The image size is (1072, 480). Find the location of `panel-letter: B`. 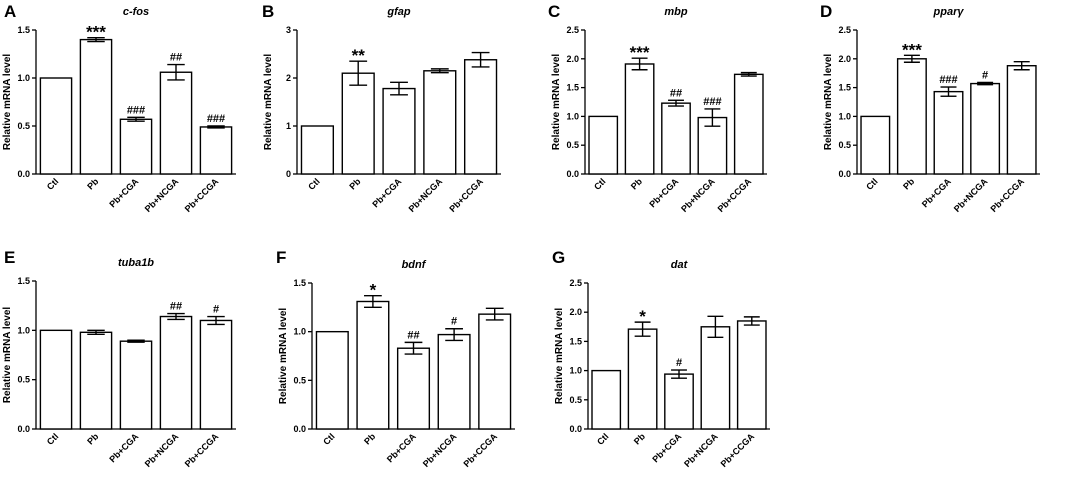

panel-letter: B is located at coordinates (268, 11).